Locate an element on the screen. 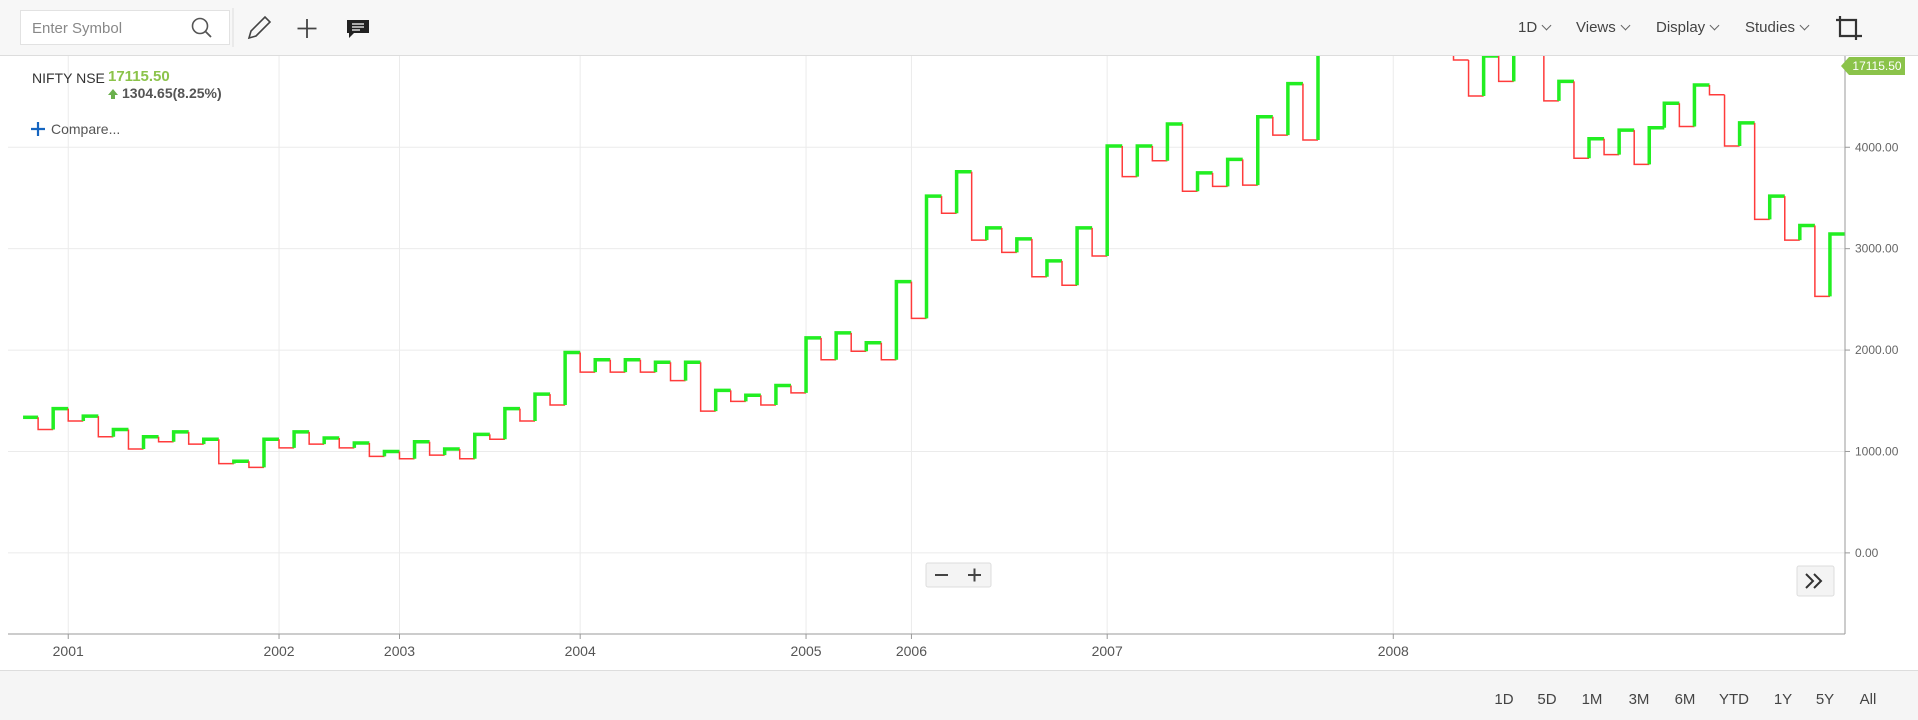 The height and width of the screenshot is (720, 1918). y-tick-label: 1000.00 is located at coordinates (1877, 451).